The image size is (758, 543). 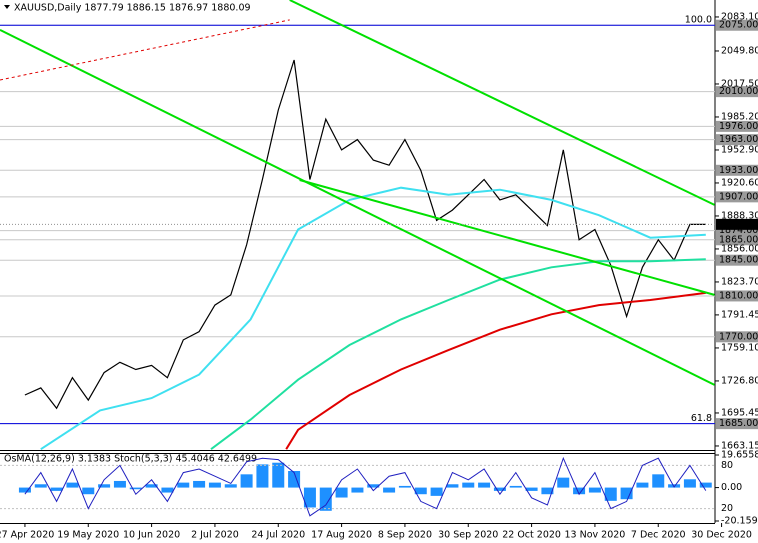 What do you see at coordinates (739, 215) in the screenshot?
I see `y-tick-label: 1888.30` at bounding box center [739, 215].